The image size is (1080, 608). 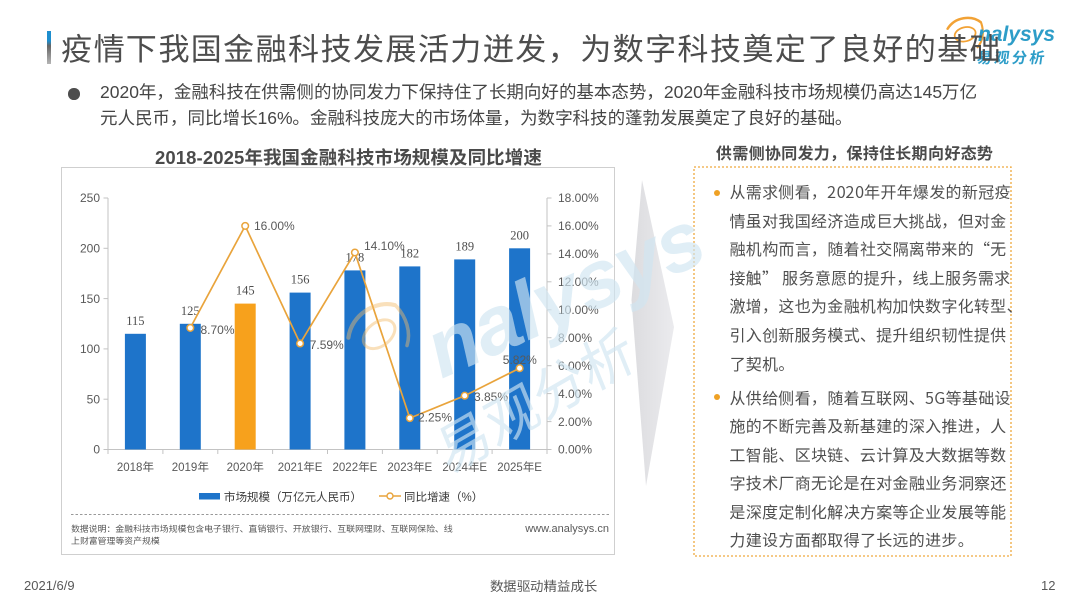 I want to click on svg-text: 12.00%, so click(x=578, y=282).